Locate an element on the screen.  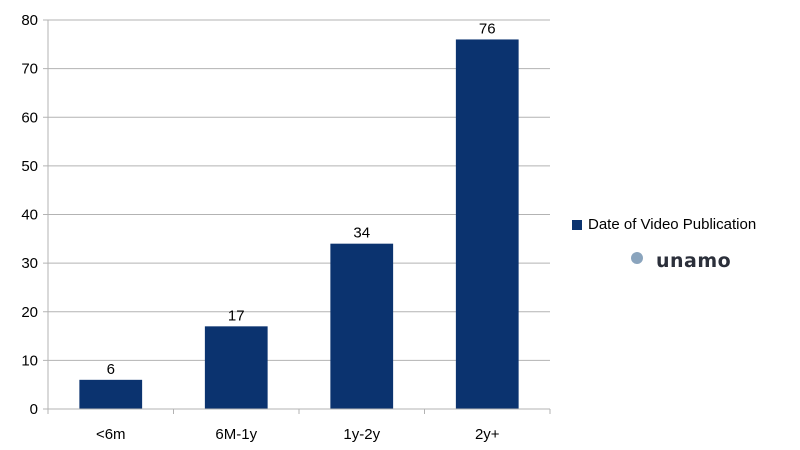
data-label: 34 is located at coordinates (361, 233).